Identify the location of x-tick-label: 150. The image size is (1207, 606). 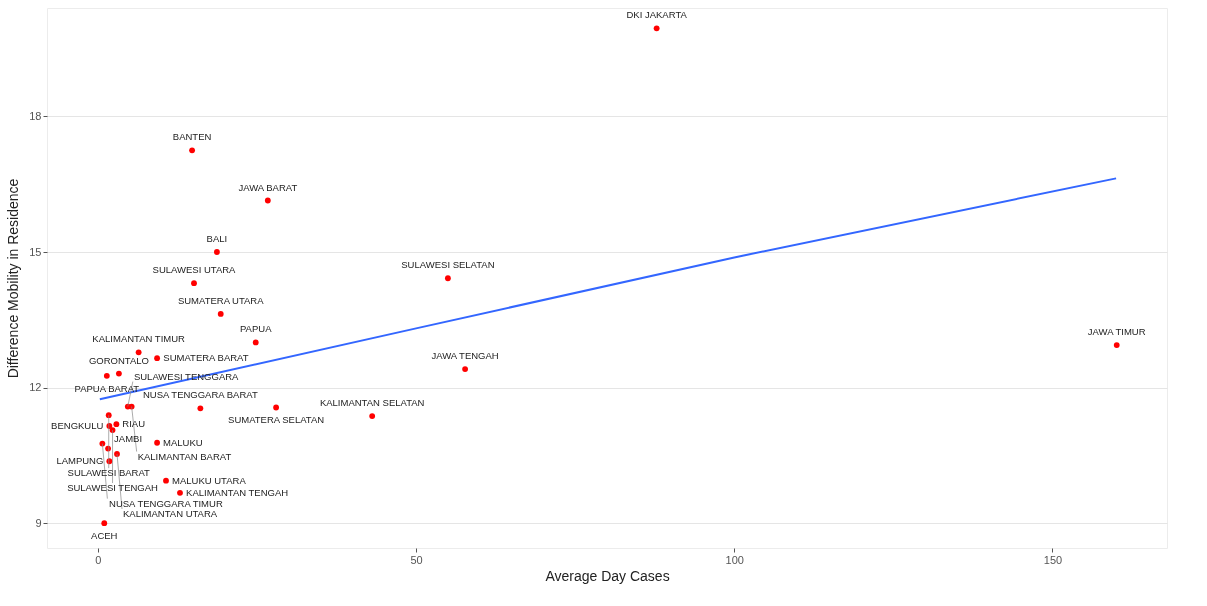
(1053, 559).